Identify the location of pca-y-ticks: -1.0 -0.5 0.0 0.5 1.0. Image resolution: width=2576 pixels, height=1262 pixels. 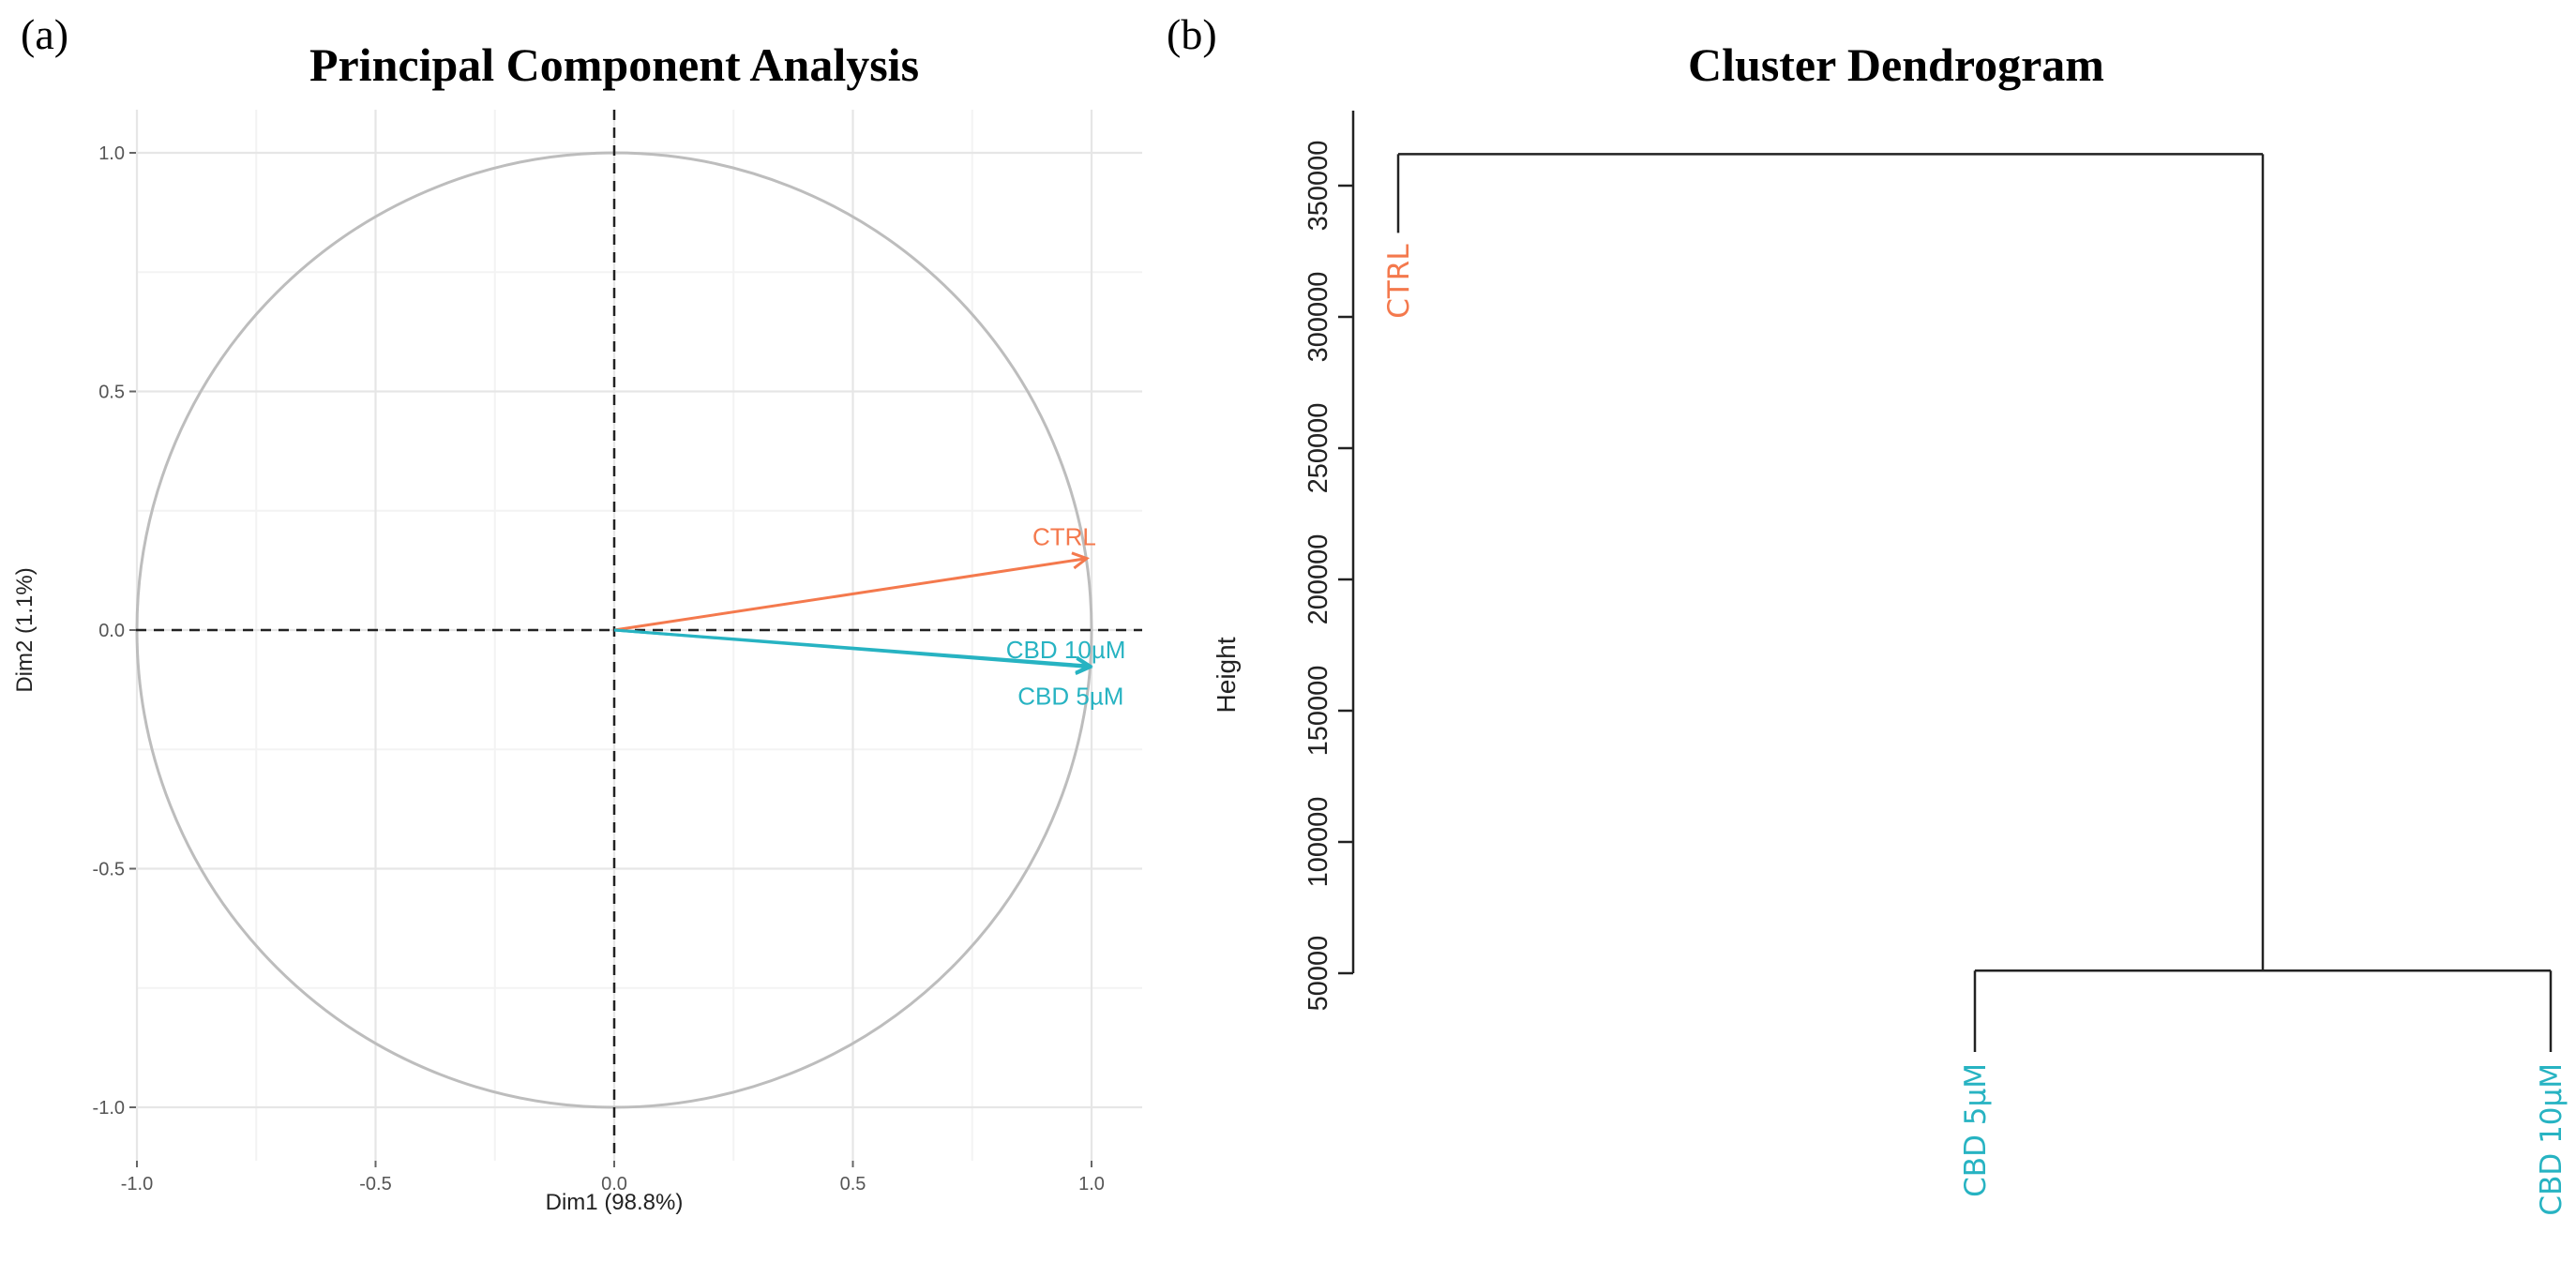
(114, 631).